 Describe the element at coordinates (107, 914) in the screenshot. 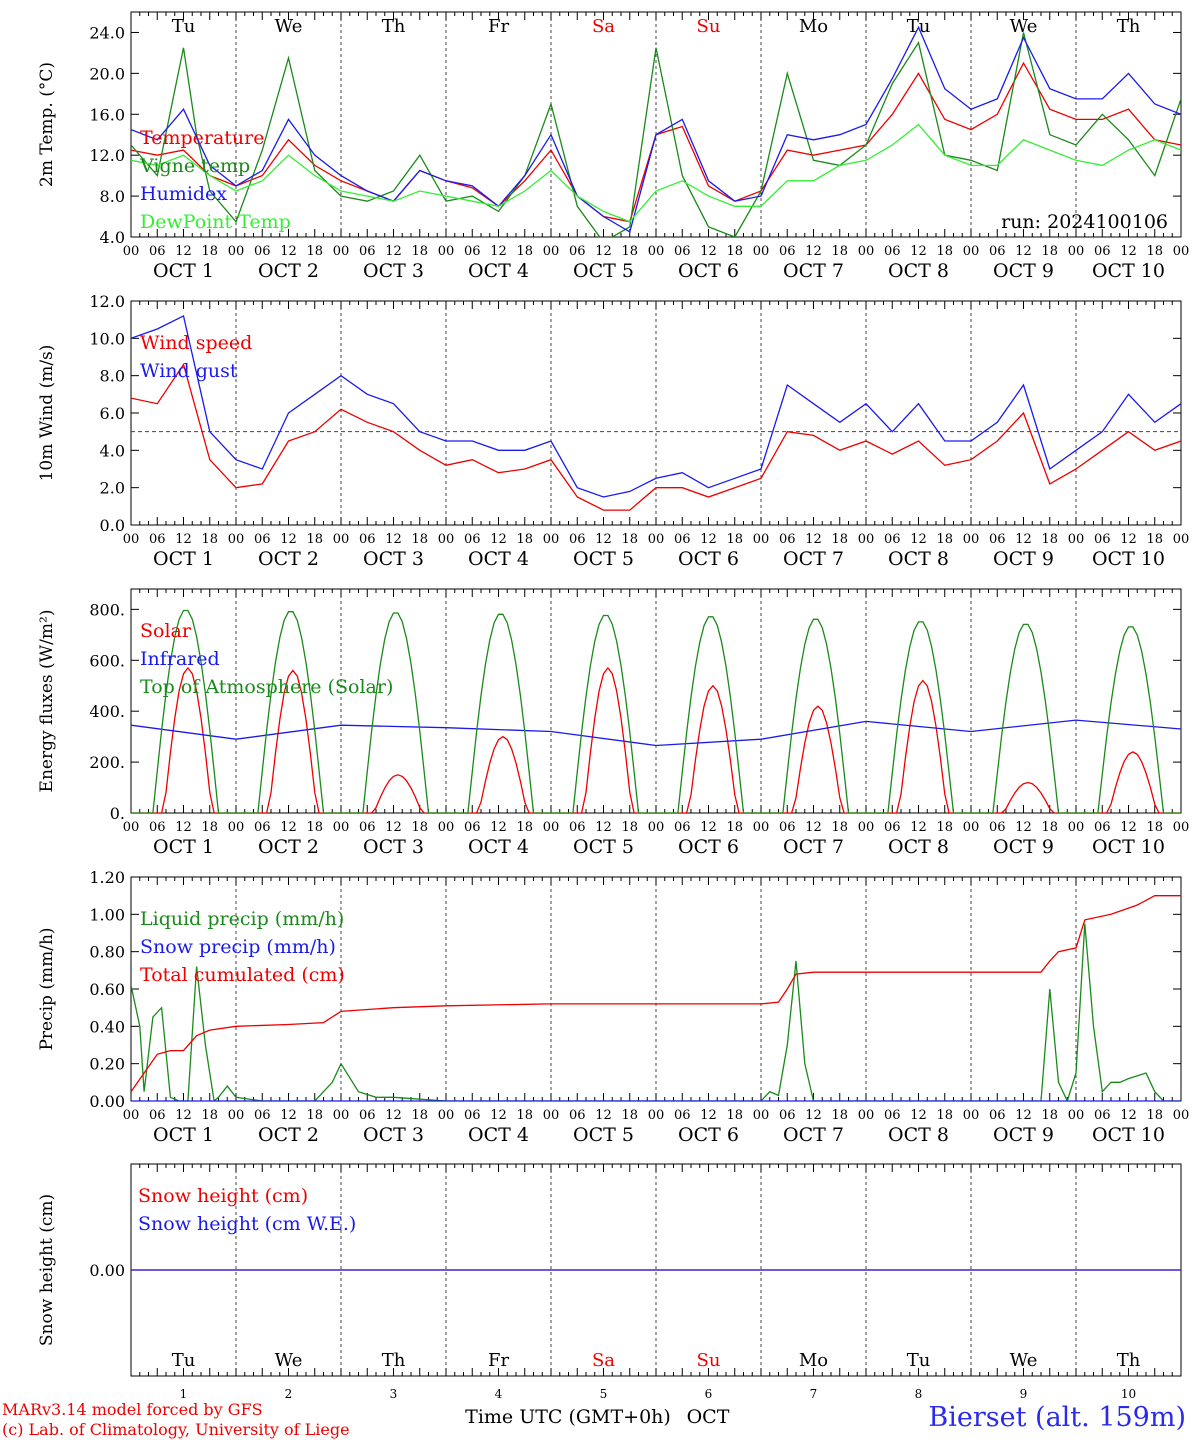

I see `y-tick-label: 1.00` at that location.